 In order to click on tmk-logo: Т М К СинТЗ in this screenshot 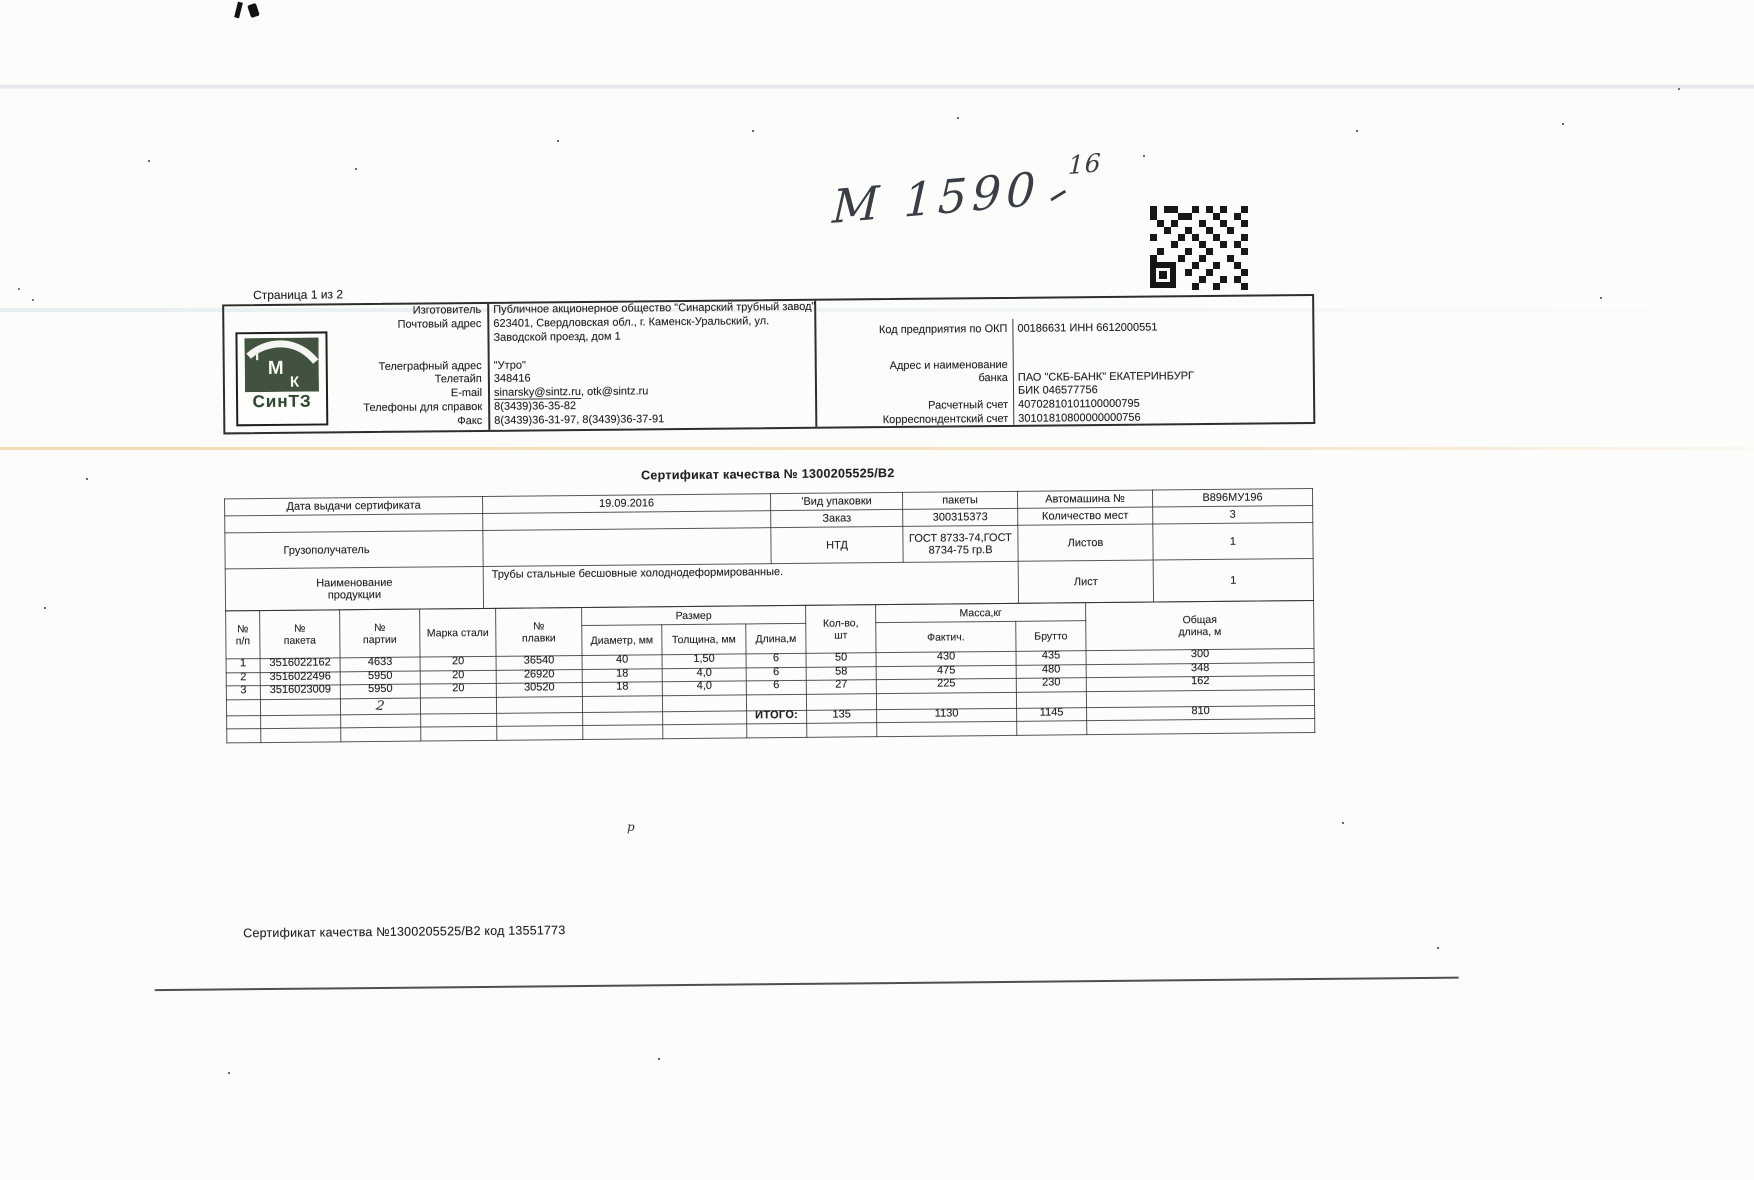, I will do `click(282, 379)`.